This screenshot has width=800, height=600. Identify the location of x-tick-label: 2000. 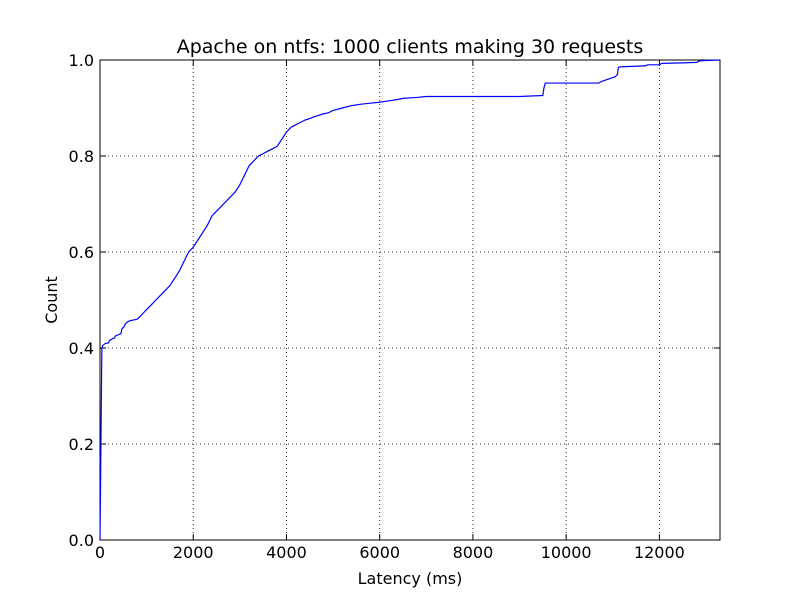
(193, 552).